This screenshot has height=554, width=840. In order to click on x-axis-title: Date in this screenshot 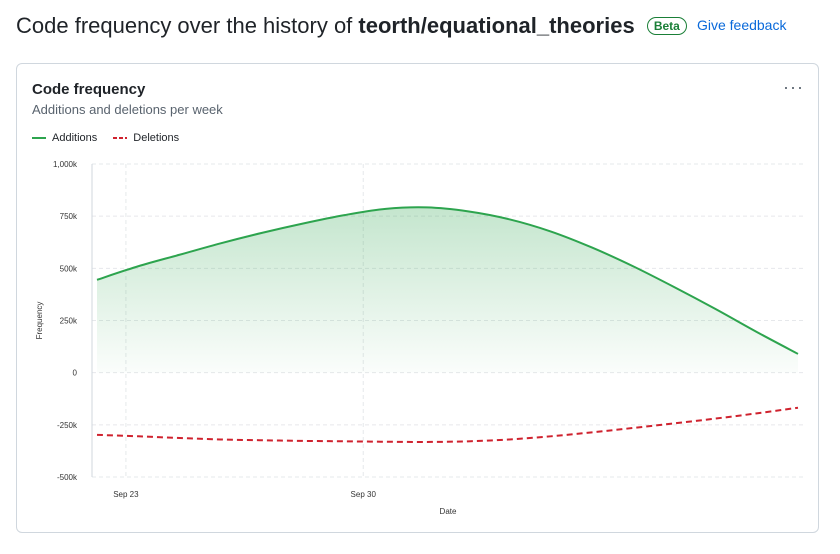, I will do `click(448, 511)`.